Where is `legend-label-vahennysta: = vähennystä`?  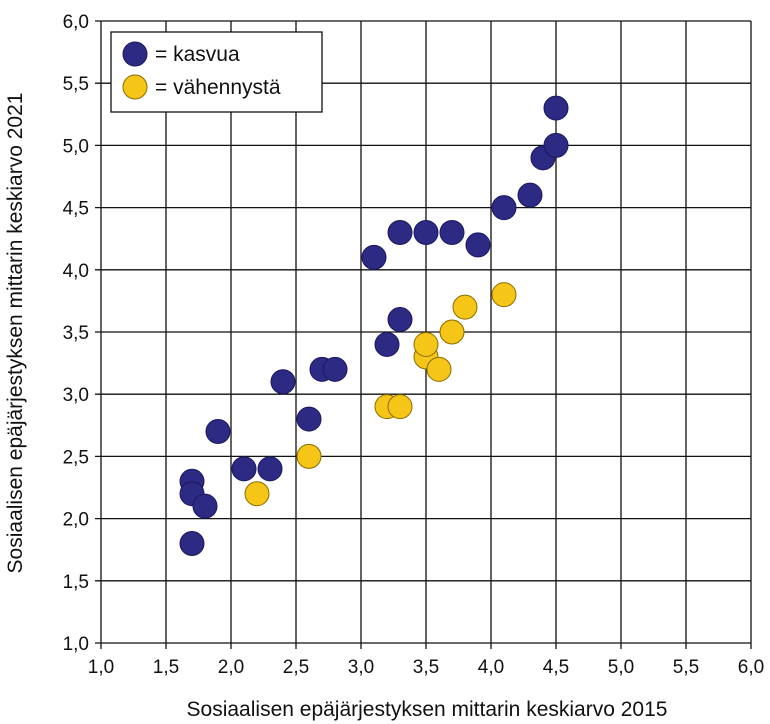 legend-label-vahennysta: = vähennystä is located at coordinates (218, 87).